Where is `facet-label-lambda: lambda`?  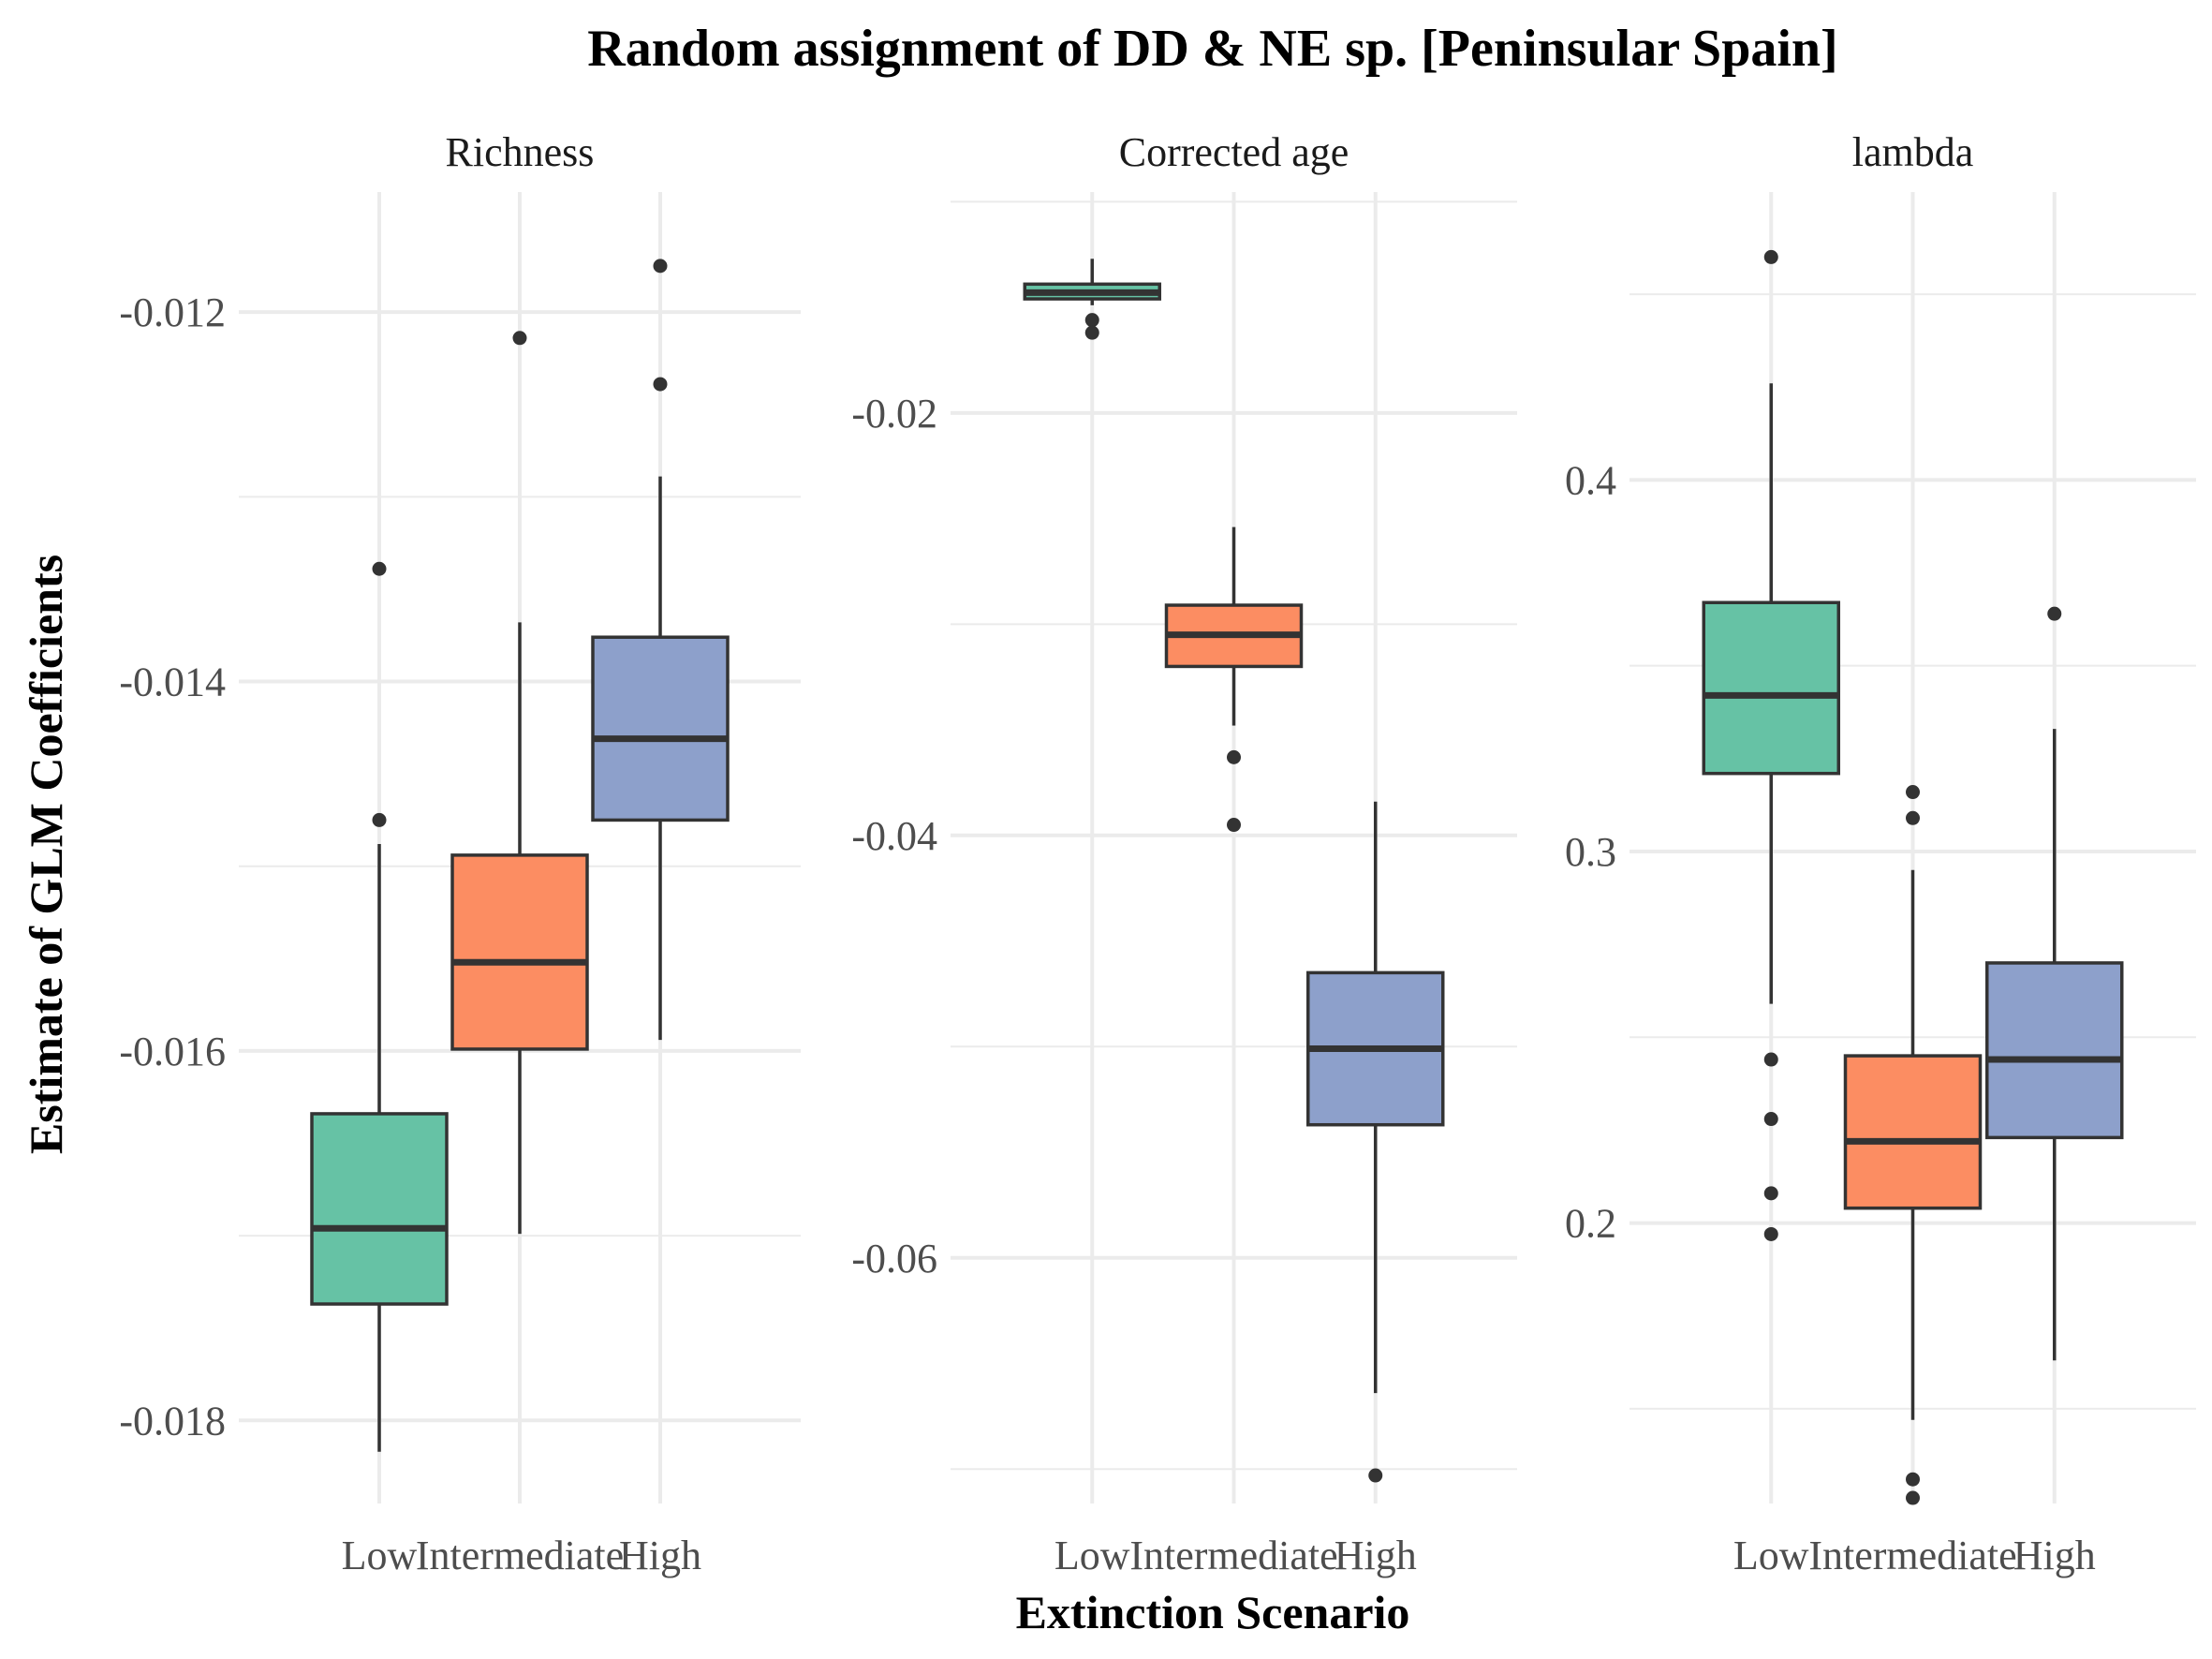 facet-label-lambda: lambda is located at coordinates (1913, 152).